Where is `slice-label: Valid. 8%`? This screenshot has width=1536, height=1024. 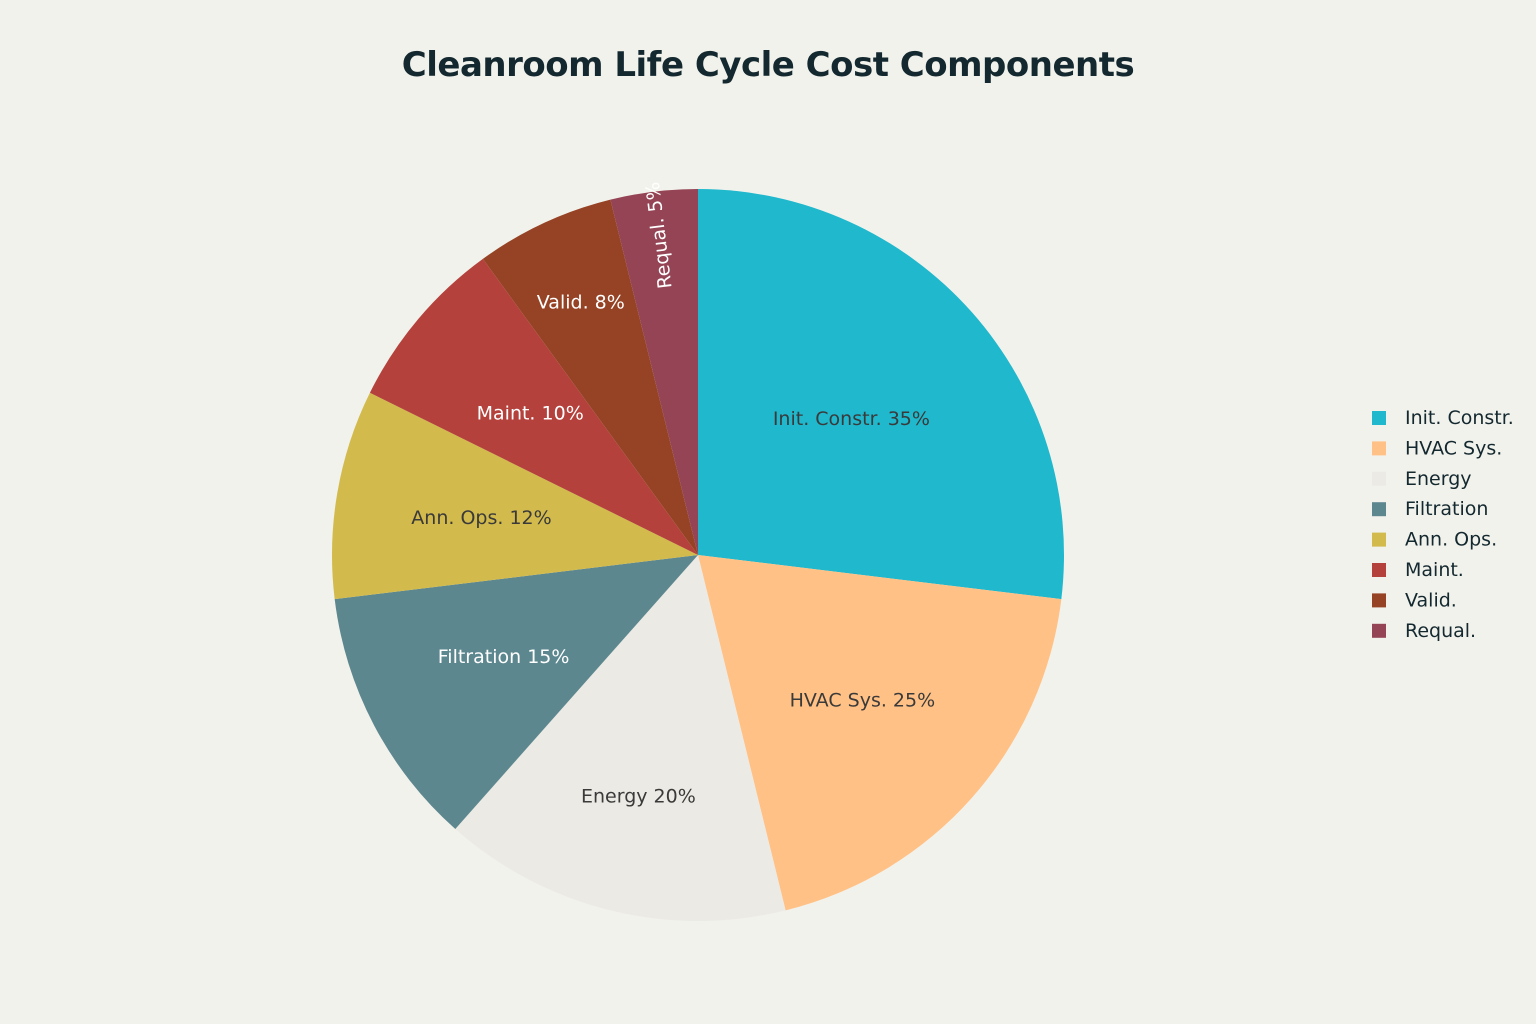
slice-label: Valid. 8% is located at coordinates (581, 303).